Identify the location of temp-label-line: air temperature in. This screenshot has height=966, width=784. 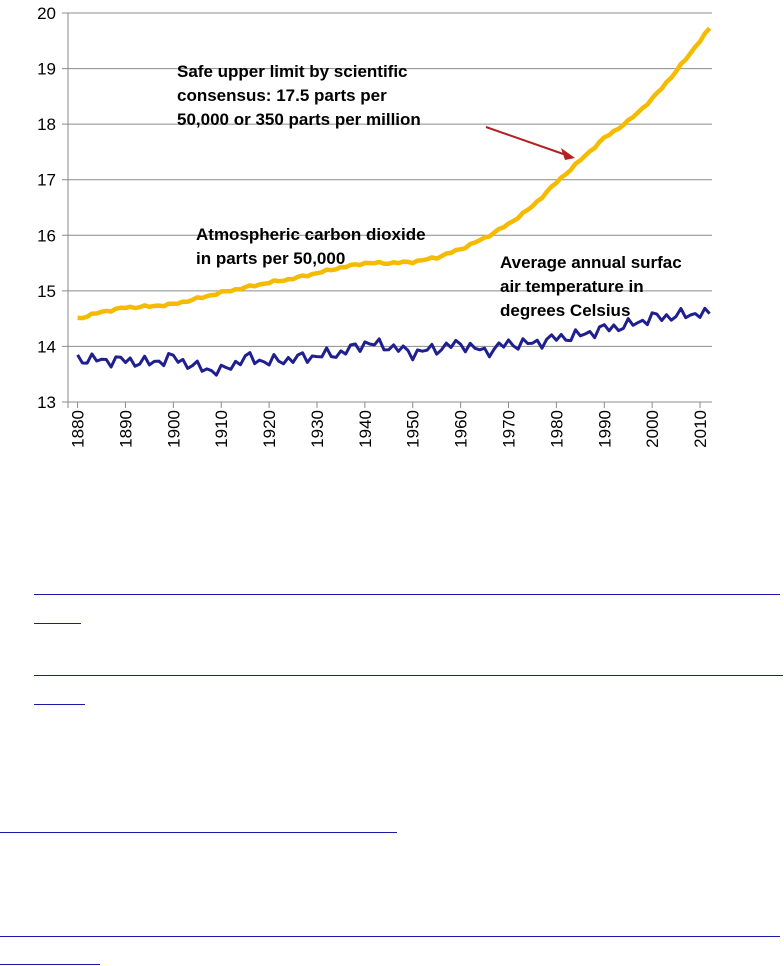
(572, 286).